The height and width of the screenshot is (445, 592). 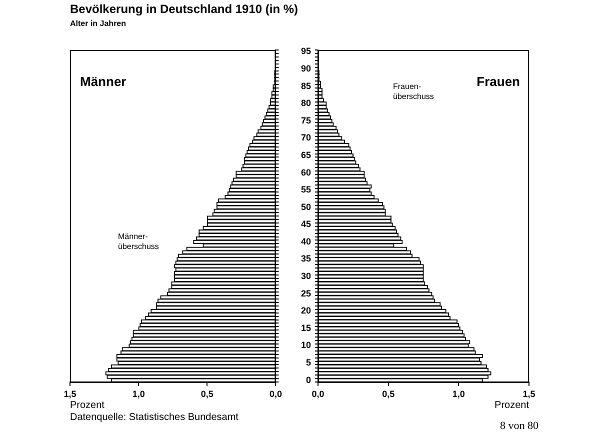 I want to click on y-tick-label: 45, so click(x=305, y=224).